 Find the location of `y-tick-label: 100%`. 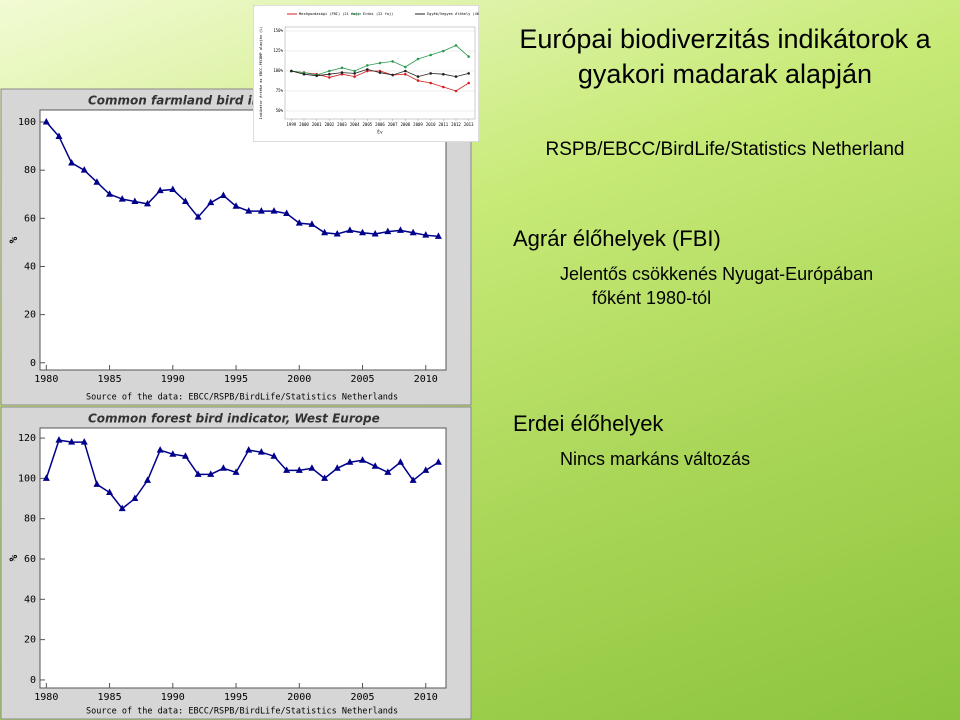

y-tick-label: 100% is located at coordinates (278, 70).